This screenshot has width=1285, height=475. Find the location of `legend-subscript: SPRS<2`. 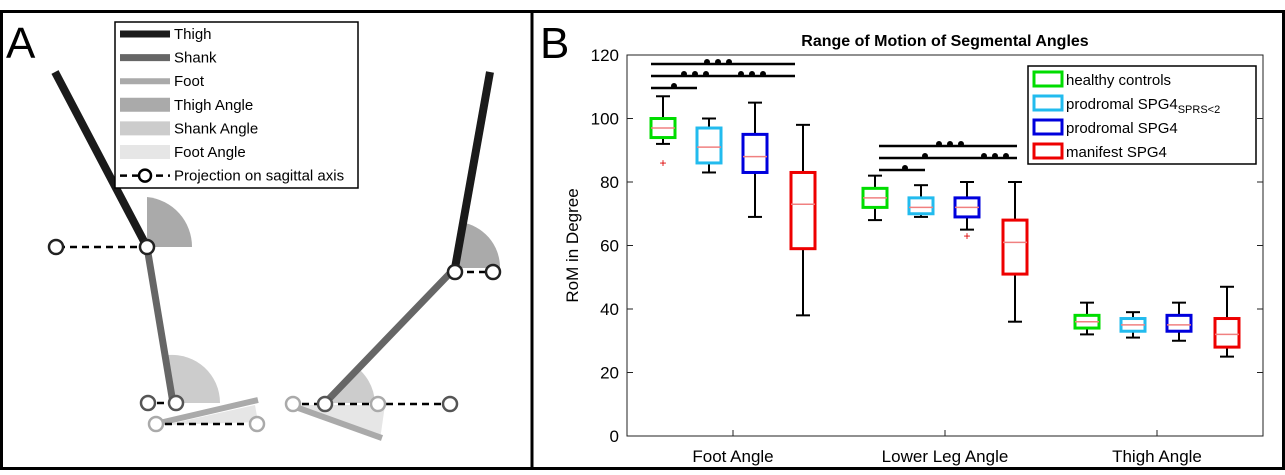

legend-subscript: SPRS<2 is located at coordinates (1199, 110).